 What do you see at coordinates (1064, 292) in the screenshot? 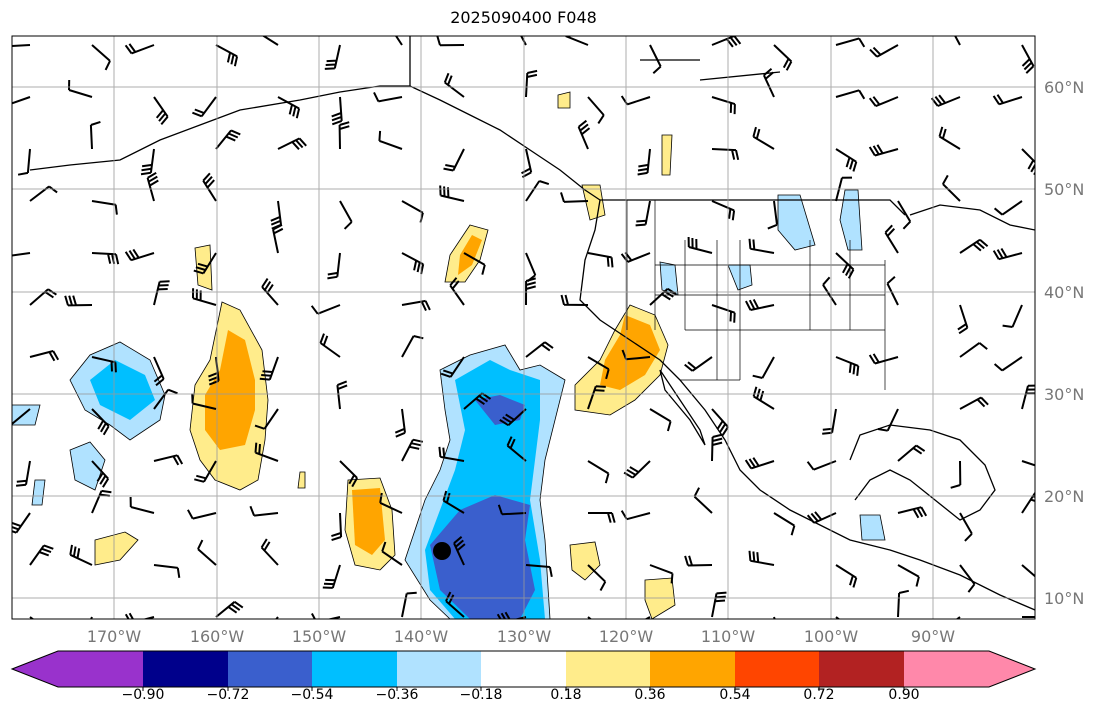
I see `lat-label: 40°N` at bounding box center [1064, 292].